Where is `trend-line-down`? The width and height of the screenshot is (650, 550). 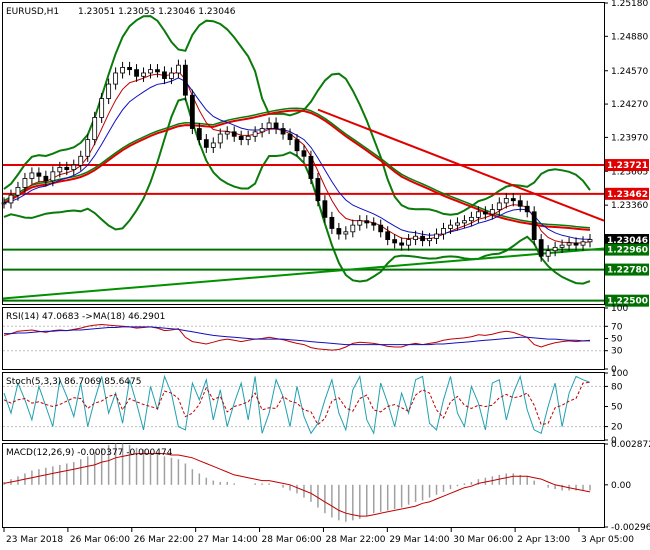
trend-line-down is located at coordinates (461, 165).